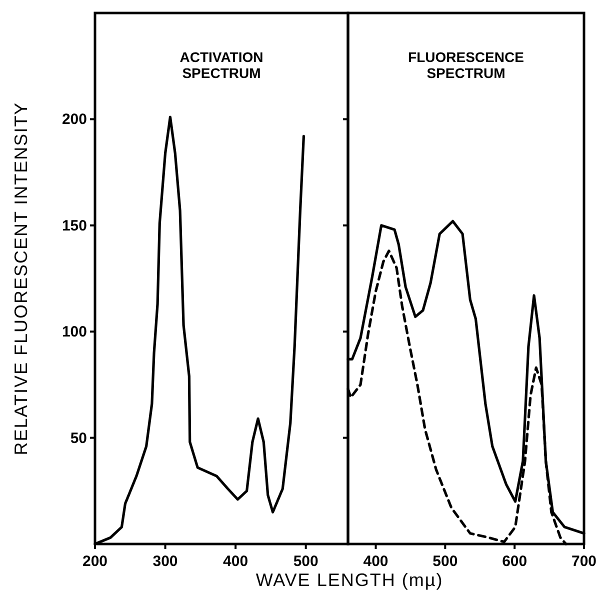 The height and width of the screenshot is (595, 604). What do you see at coordinates (350, 580) in the screenshot?
I see `x-axis-title: WAVE LENGTH (mµ)` at bounding box center [350, 580].